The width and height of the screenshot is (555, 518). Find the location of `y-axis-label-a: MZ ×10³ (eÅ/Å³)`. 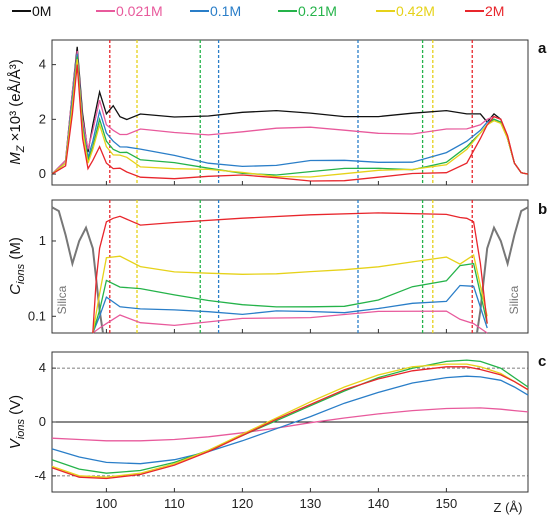

y-axis-label-a: MZ ×10³ (eÅ/Å³) is located at coordinates (17, 112).